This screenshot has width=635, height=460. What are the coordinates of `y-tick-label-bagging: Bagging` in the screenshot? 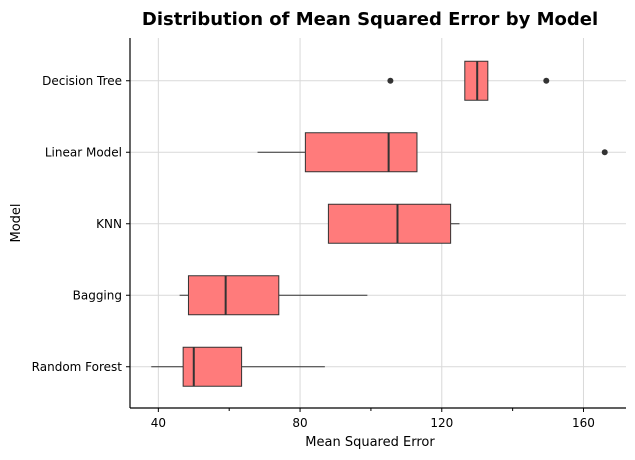 It's located at (97, 295).